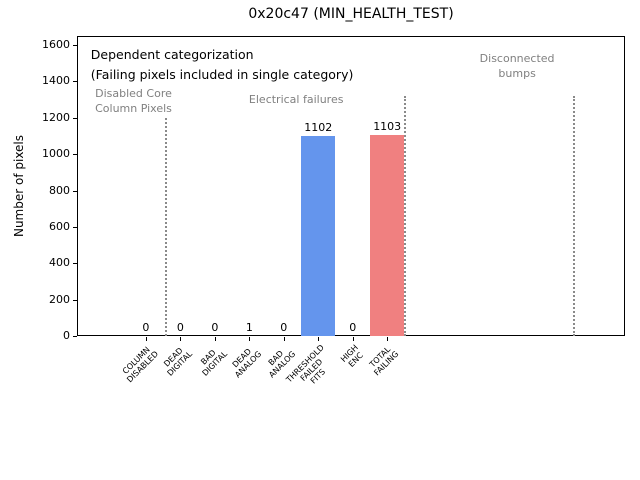 This screenshot has height=480, width=640. What do you see at coordinates (66, 335) in the screenshot?
I see `y-tick-label: 0` at bounding box center [66, 335].